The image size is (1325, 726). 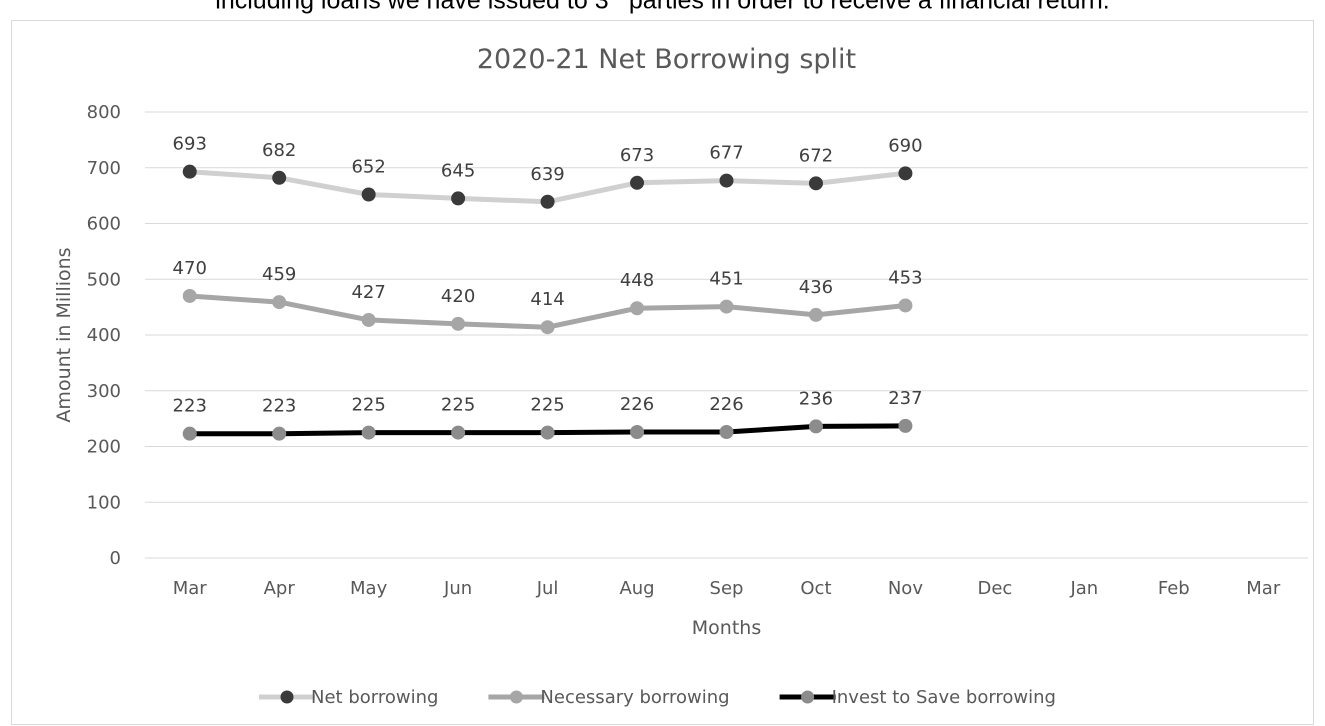 I want to click on x-tick-label: Jul, so click(x=547, y=588).